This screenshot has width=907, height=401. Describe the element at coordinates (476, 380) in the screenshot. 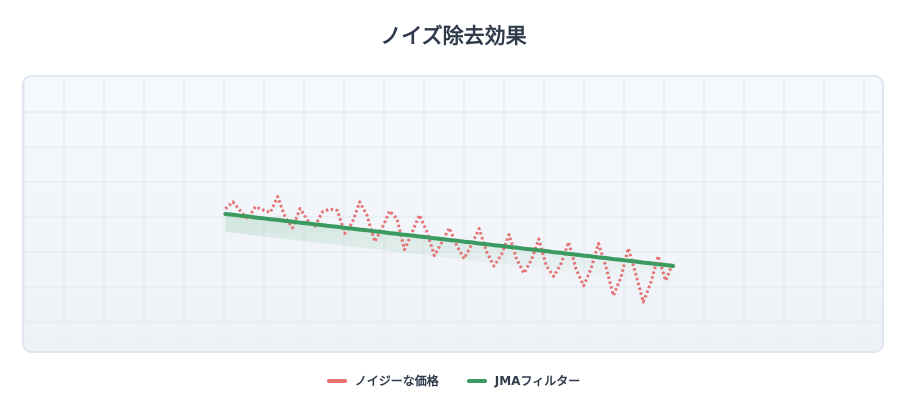

I see `legend-swatch-jma` at that location.